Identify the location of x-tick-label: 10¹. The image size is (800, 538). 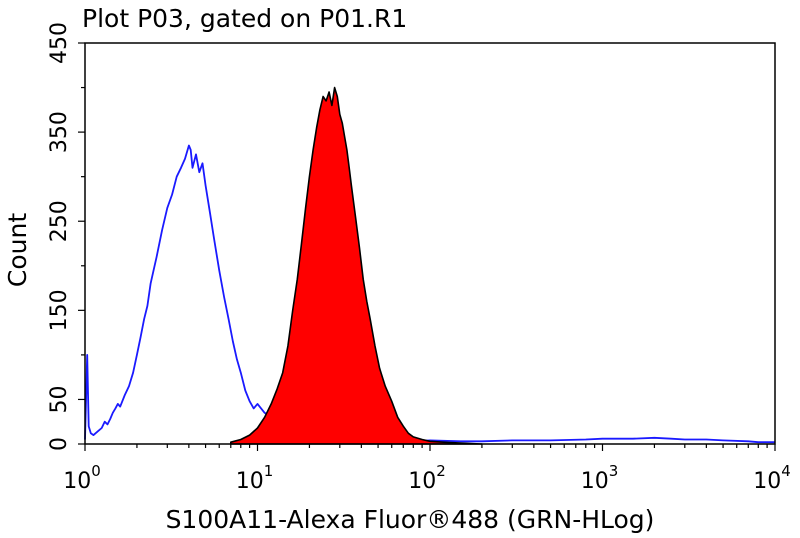
(255, 478).